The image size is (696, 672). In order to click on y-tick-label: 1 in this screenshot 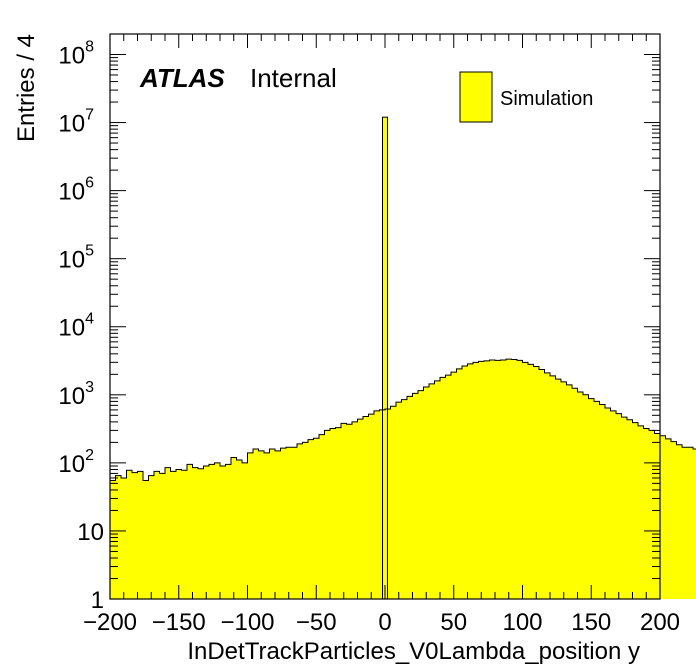, I will do `click(97, 600)`.